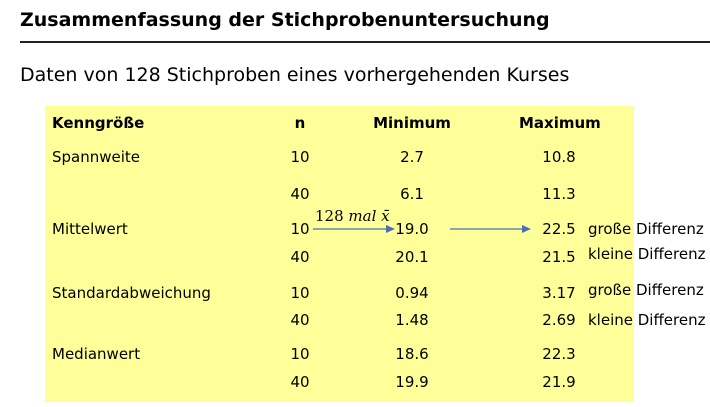  What do you see at coordinates (559, 320) in the screenshot?
I see `cell-maximum: 2.69` at bounding box center [559, 320].